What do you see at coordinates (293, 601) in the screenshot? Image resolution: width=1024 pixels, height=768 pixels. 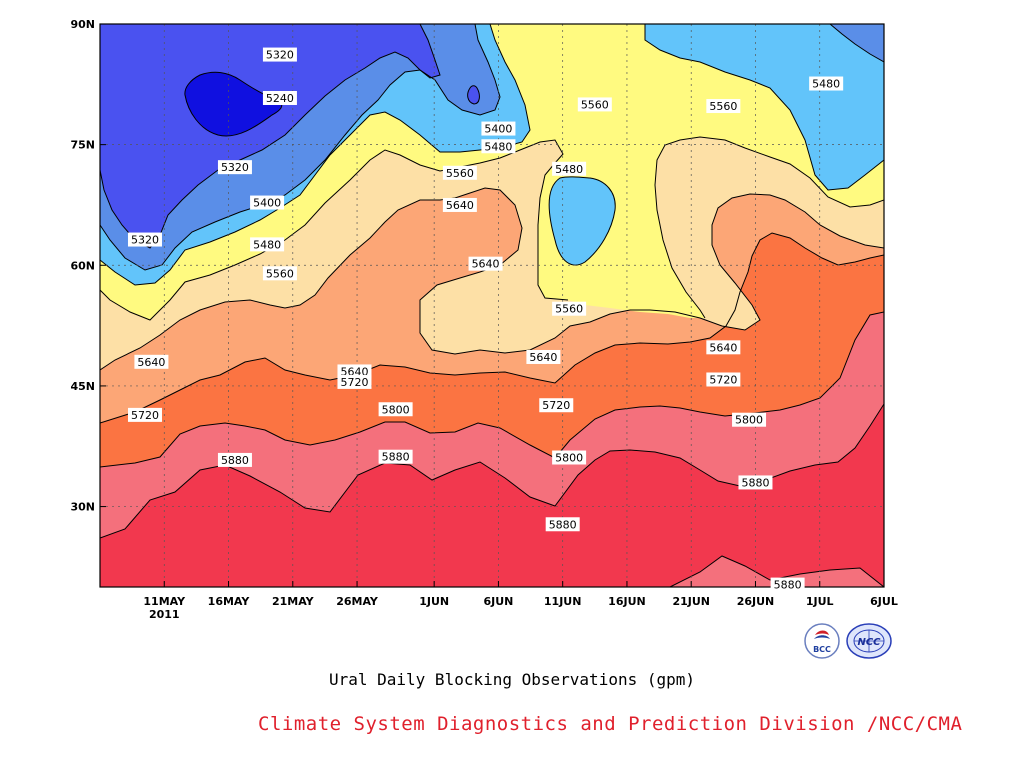 I see `x-tick-label: 21MAY` at bounding box center [293, 601].